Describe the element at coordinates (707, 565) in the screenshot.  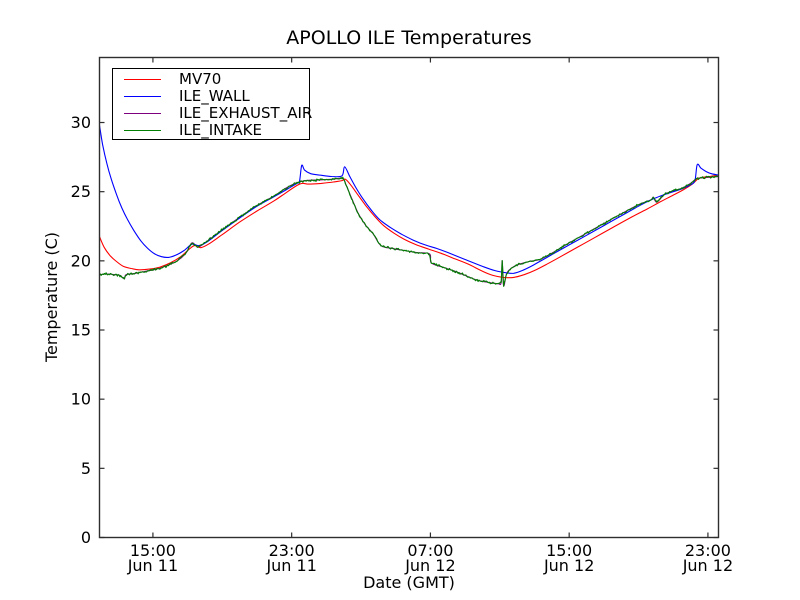
I see `x-tick-label-date-4: Jun 12` at that location.